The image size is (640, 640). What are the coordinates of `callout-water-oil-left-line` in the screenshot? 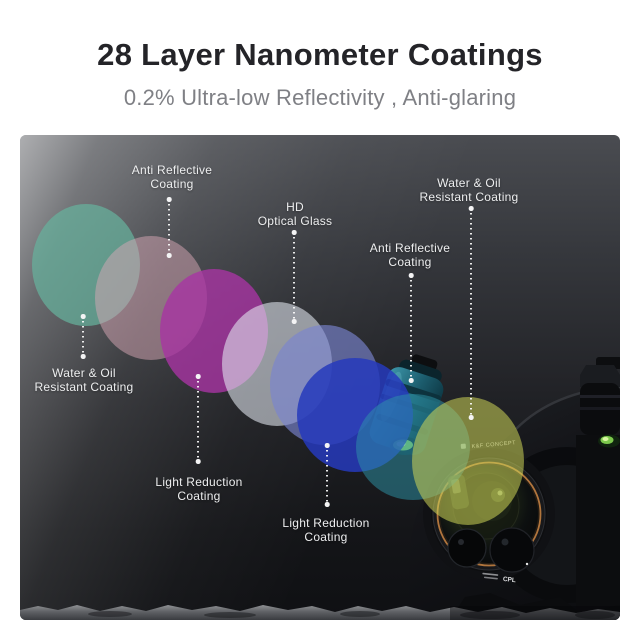 It's located at (83, 336).